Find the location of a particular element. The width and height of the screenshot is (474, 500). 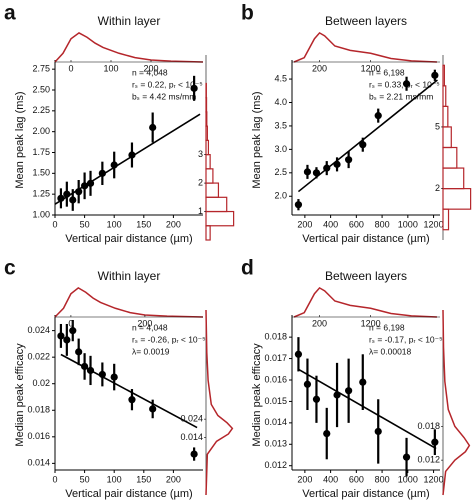

panel-title: Between layers is located at coordinates (366, 21).